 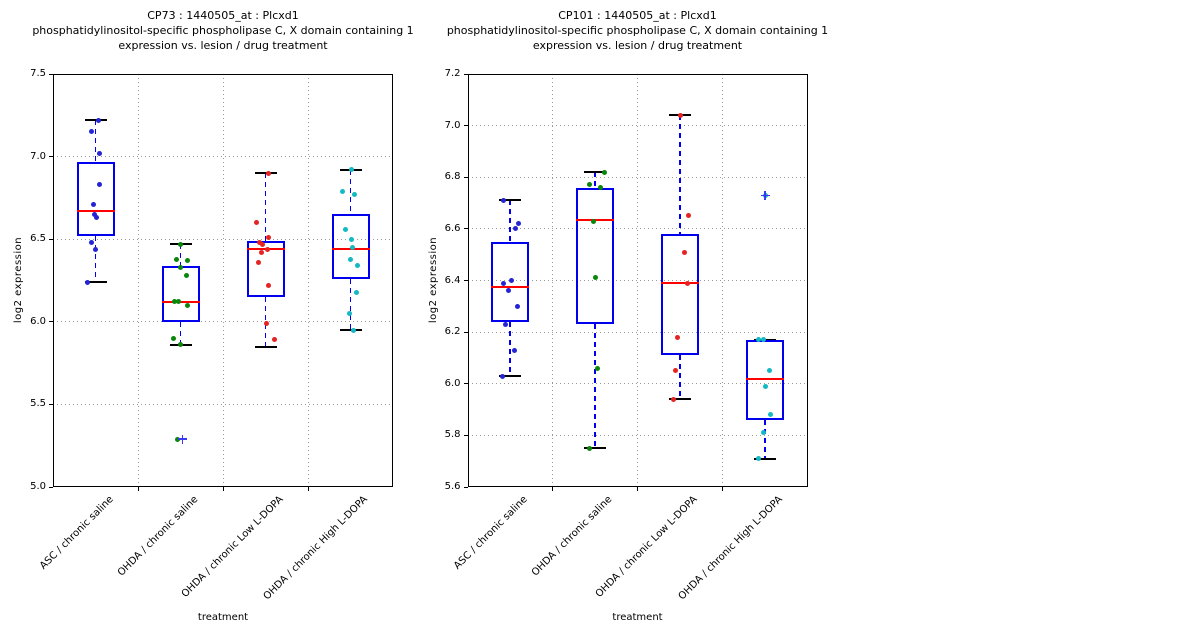 What do you see at coordinates (637, 15) in the screenshot?
I see `plot2-title: CP101 : 1440505_at : Plcxd1` at bounding box center [637, 15].